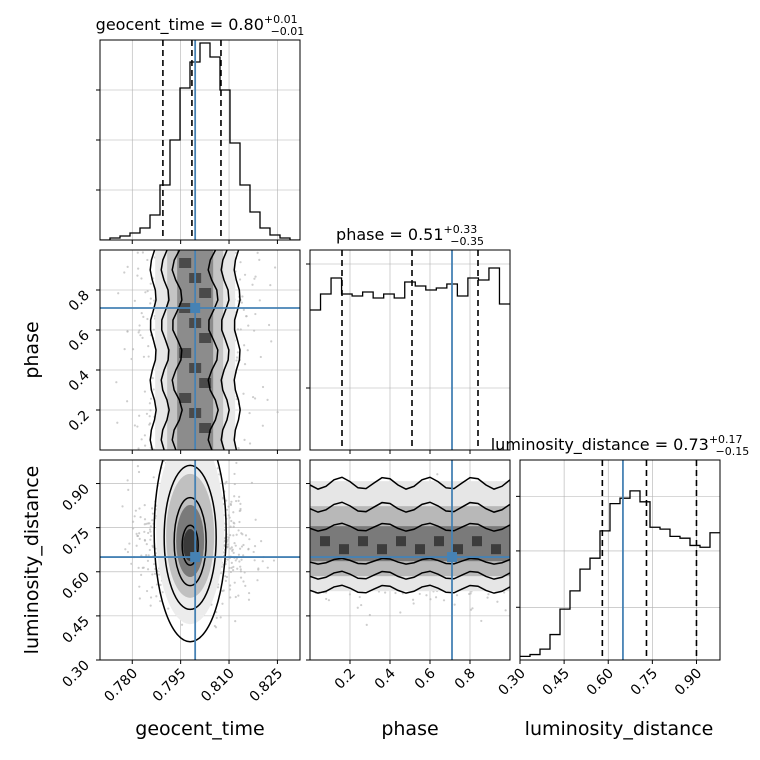 The width and height of the screenshot is (760, 760). I want to click on hist-luminosity-distance-title: luminosity_distance = 0.73+0.17 −0.15, so click(620, 445).